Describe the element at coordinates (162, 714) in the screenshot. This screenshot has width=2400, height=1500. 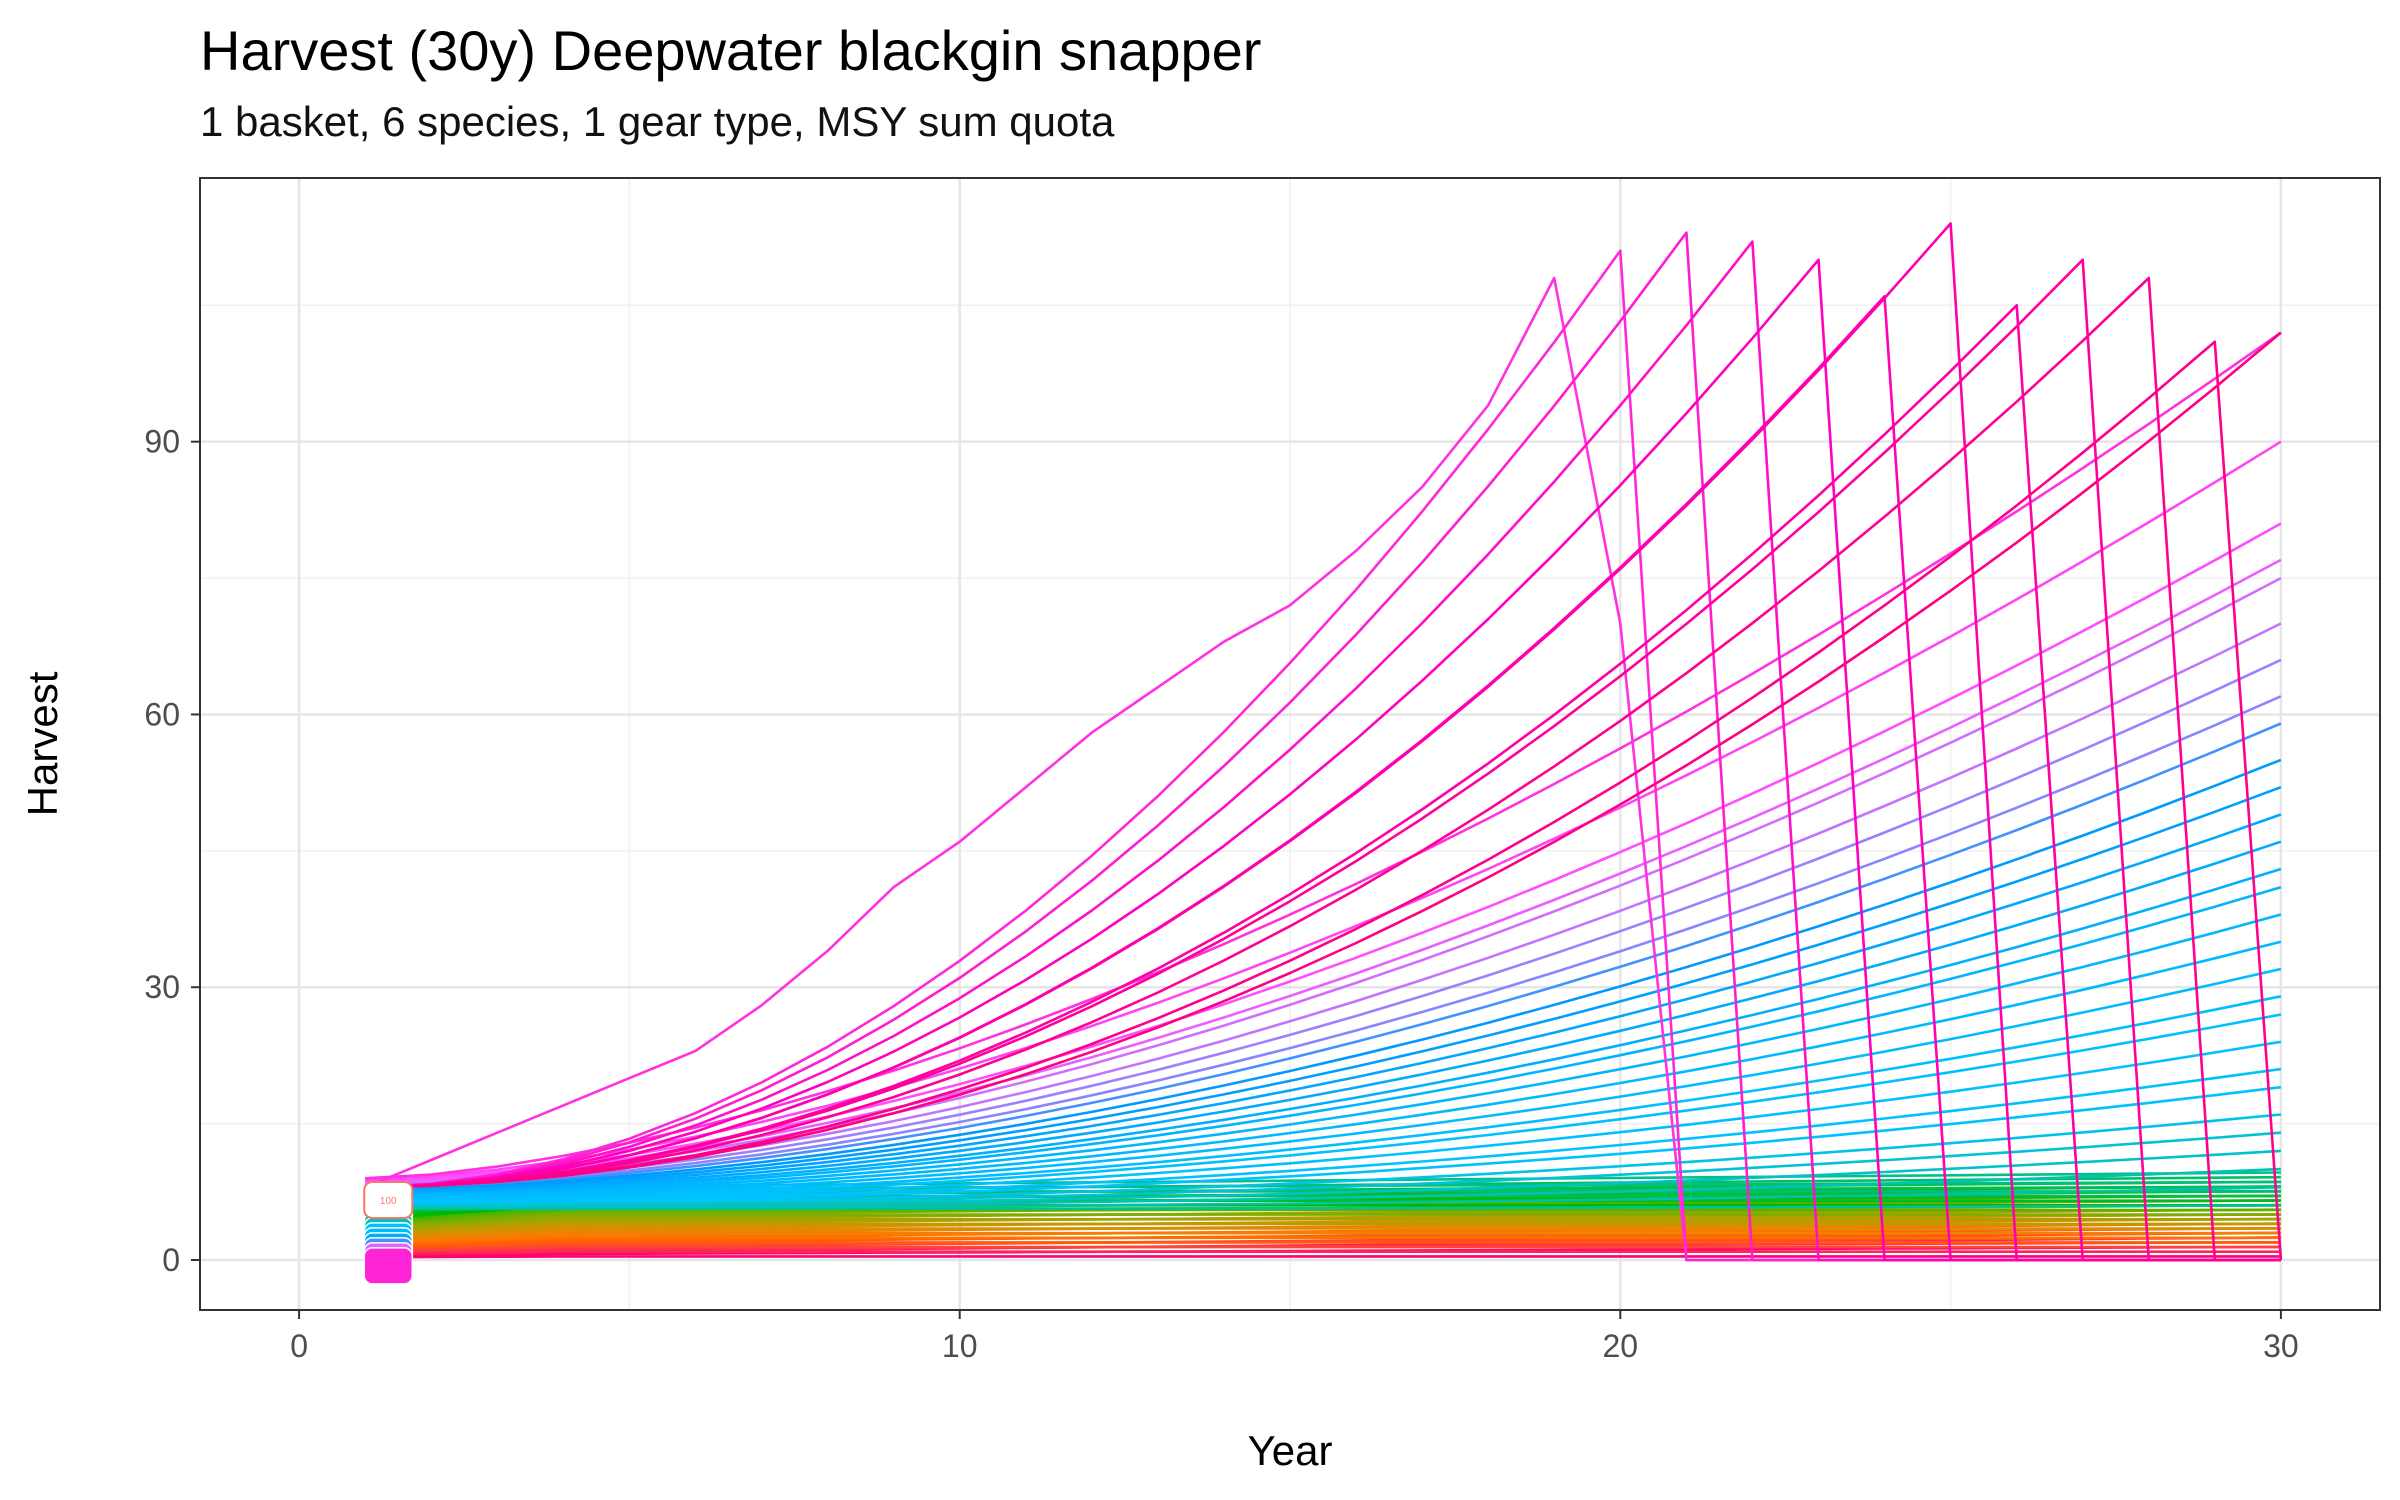
I see `y-tick-label: 60` at that location.